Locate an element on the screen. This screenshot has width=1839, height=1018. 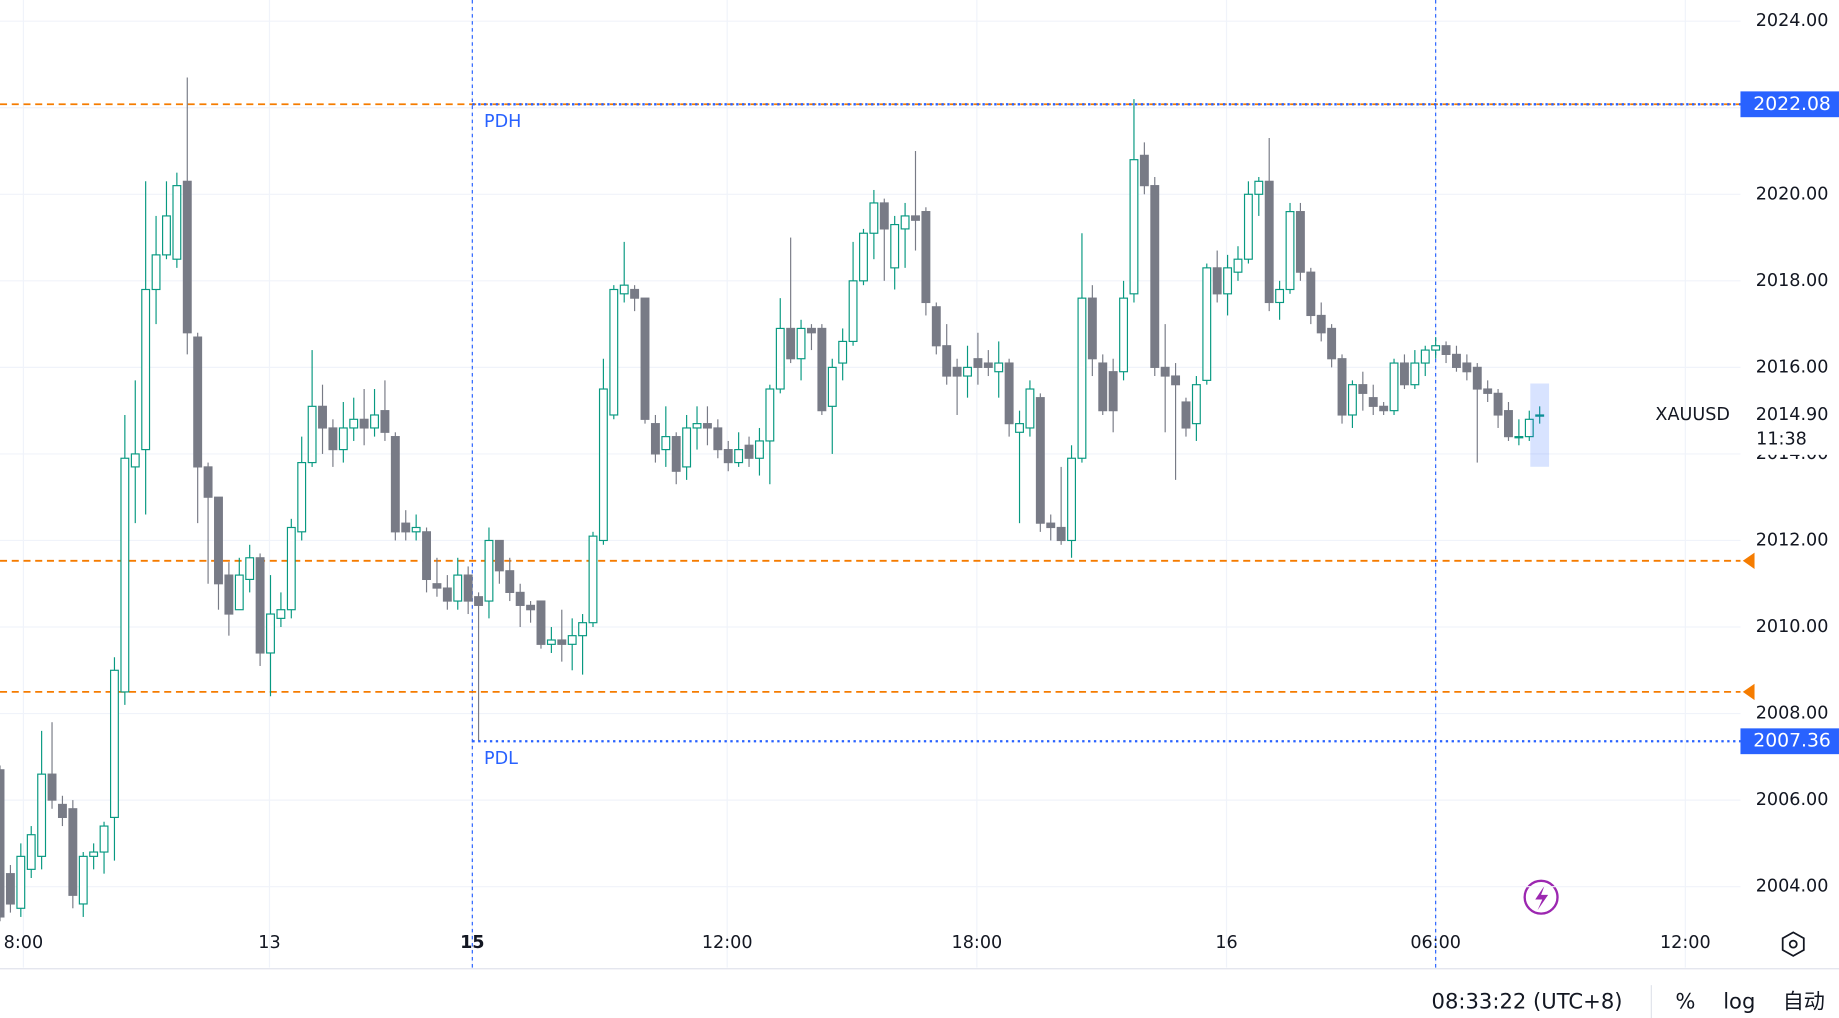
x-tick-label: 15 is located at coordinates (472, 943).